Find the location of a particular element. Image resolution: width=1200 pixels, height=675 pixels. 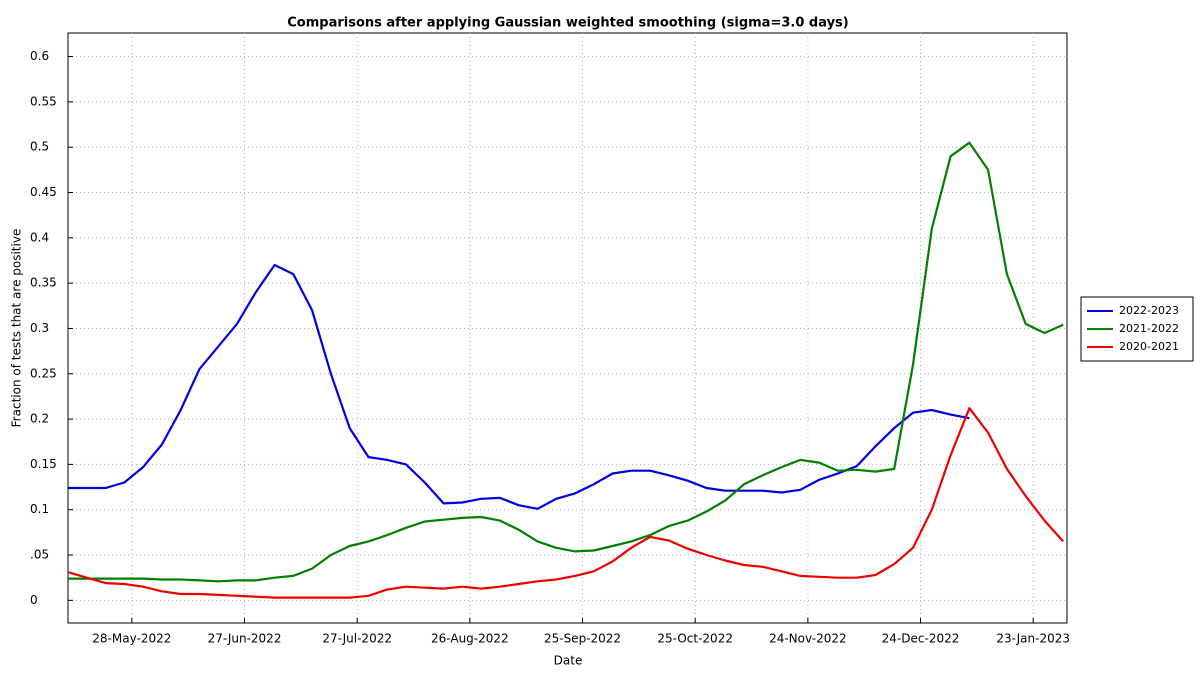

x-tick-label: 28-May-2022 is located at coordinates (131, 639).